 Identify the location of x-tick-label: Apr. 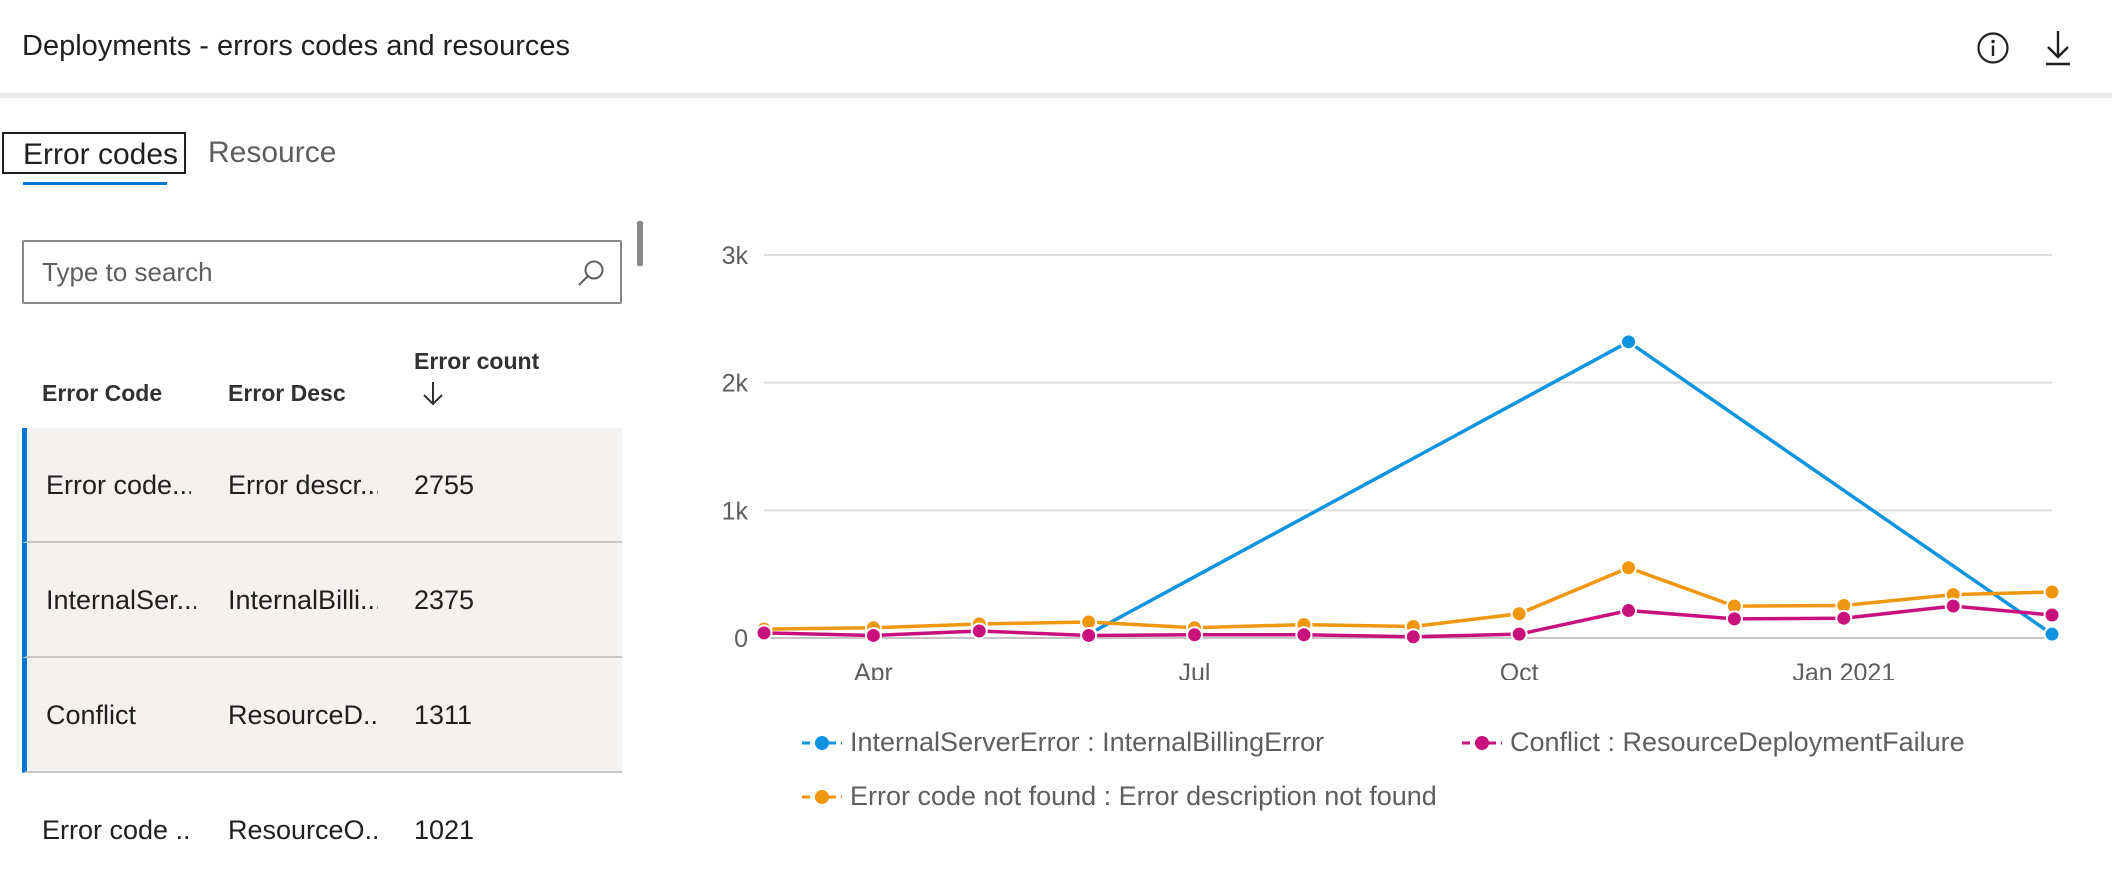
(873, 669).